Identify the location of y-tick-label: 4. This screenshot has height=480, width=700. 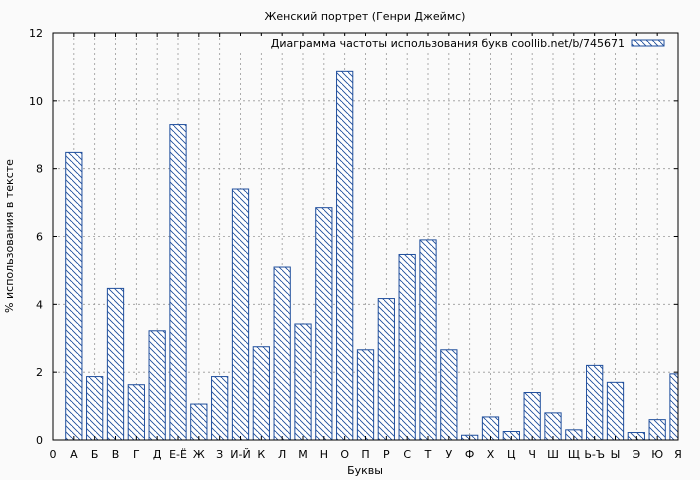
(39, 304).